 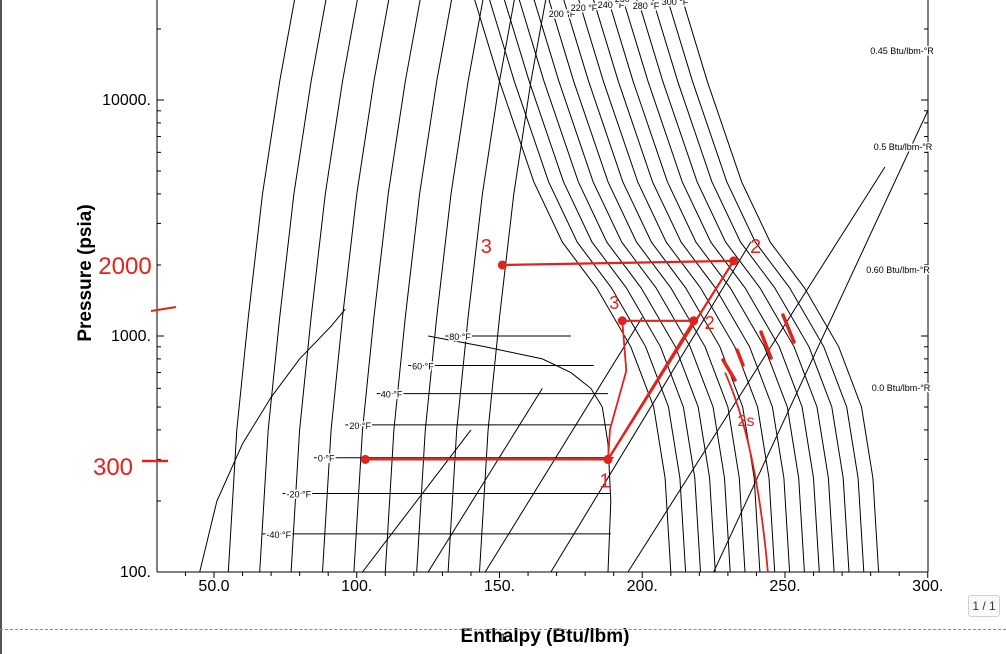 I want to click on pressure-note-1000-dash, so click(x=163, y=309).